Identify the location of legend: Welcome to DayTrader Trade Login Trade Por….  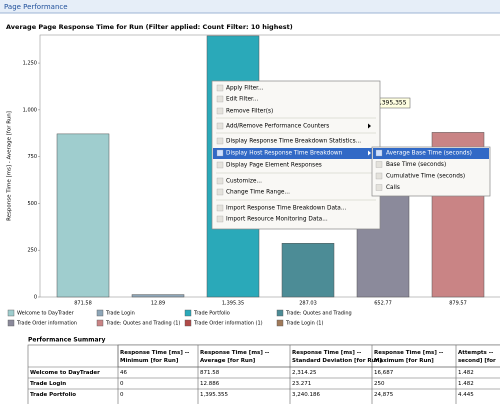
(179, 318).